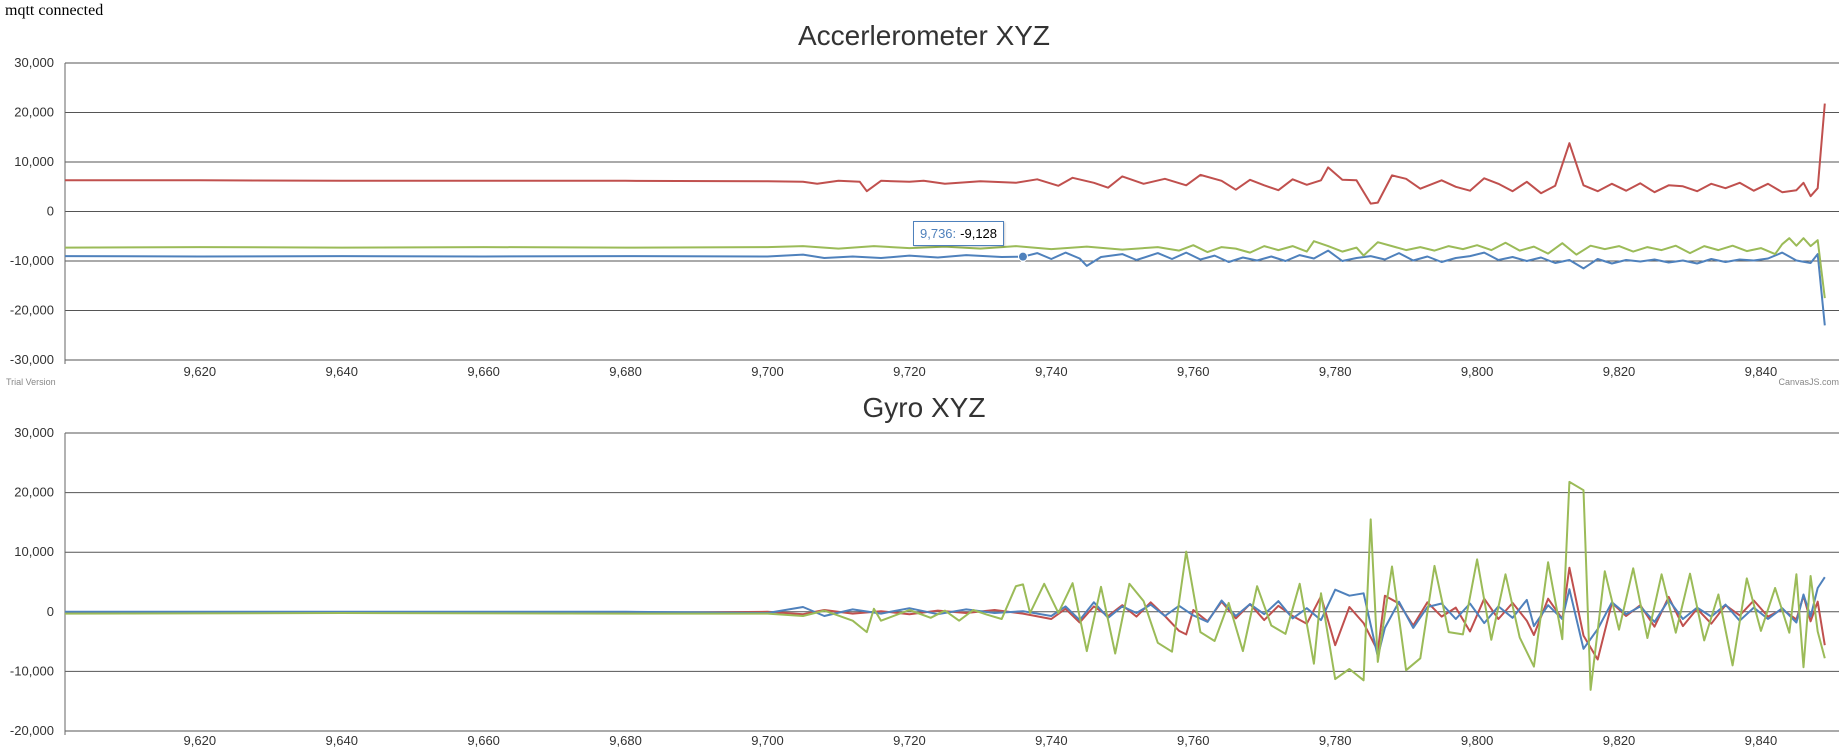 The image size is (1839, 749). I want to click on highlighted-point, so click(1022, 256).